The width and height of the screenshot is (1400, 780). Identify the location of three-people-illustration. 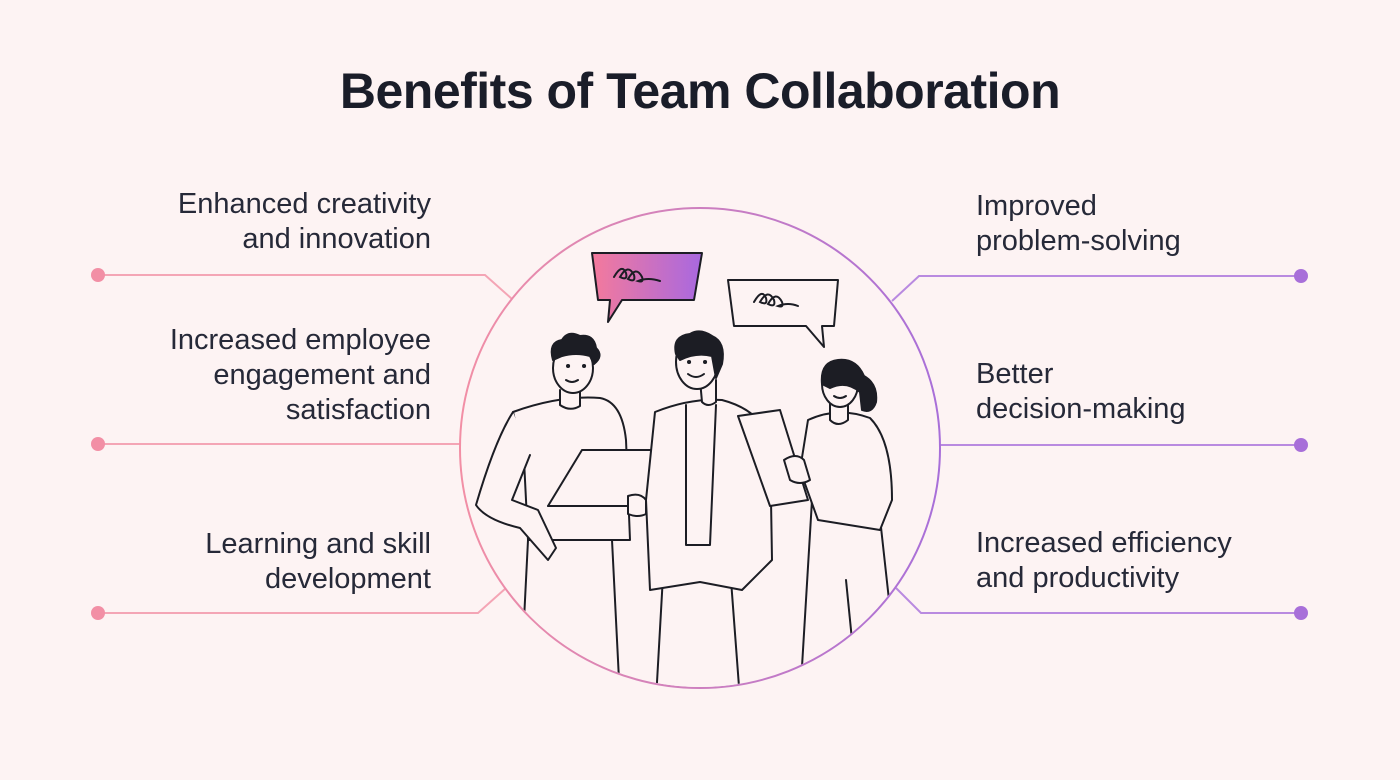
(688, 508).